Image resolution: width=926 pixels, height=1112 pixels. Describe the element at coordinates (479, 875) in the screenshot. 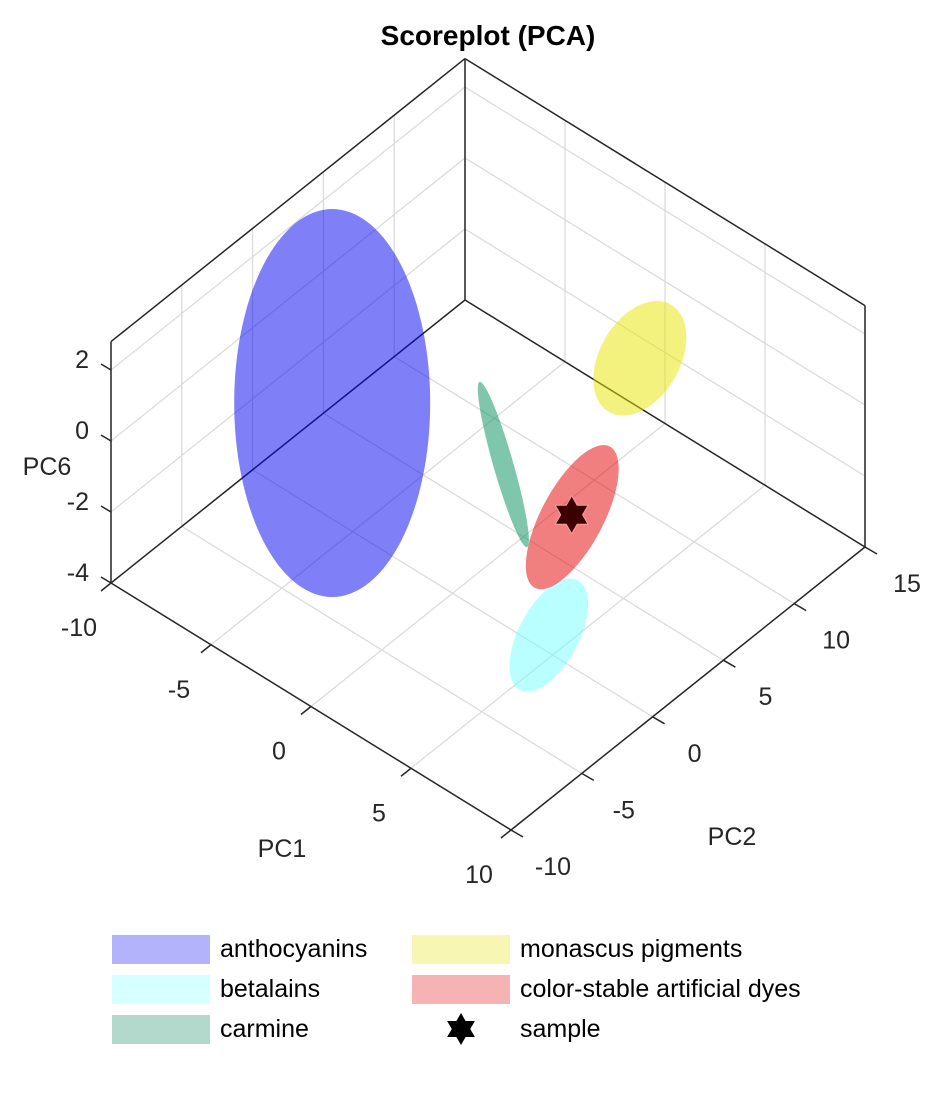

I see `x-tick-label: 10` at that location.